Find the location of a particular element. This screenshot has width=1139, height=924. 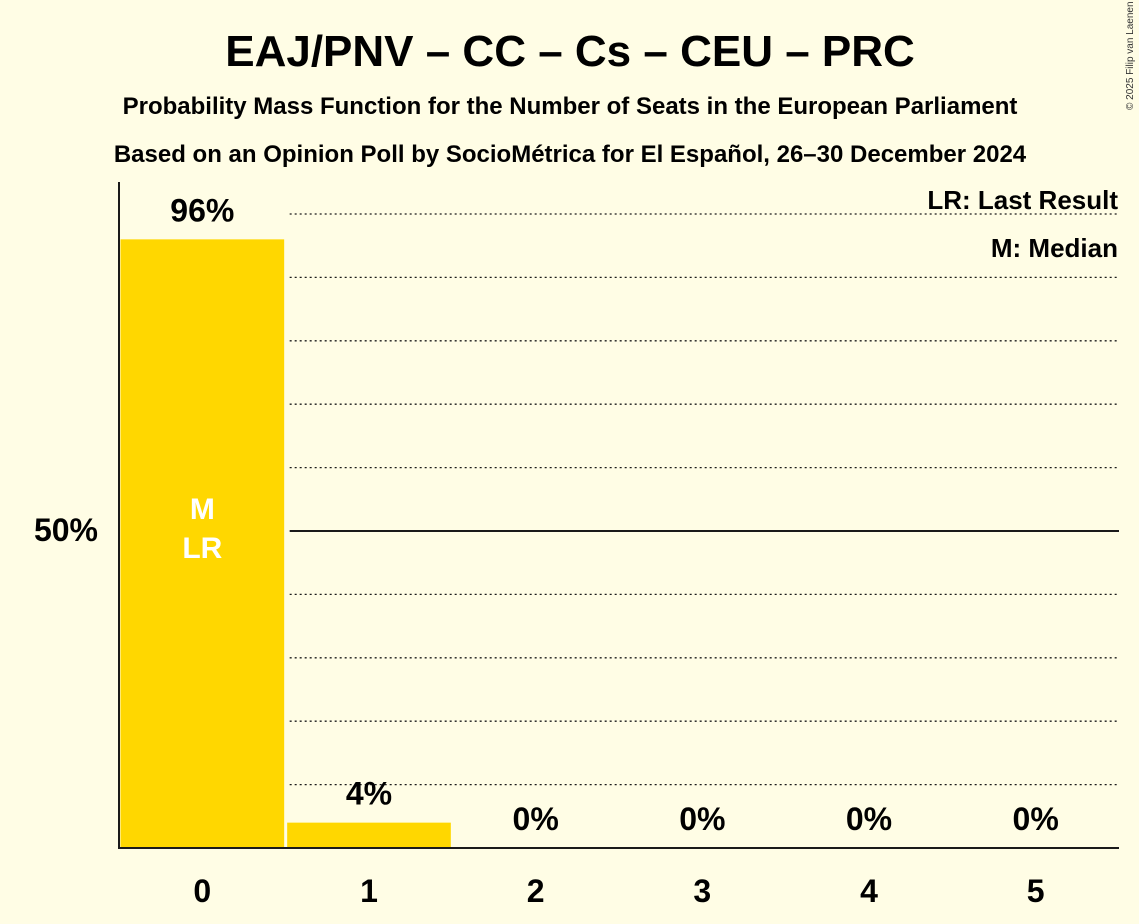

value-label-seat-4: 0% is located at coordinates (869, 819).